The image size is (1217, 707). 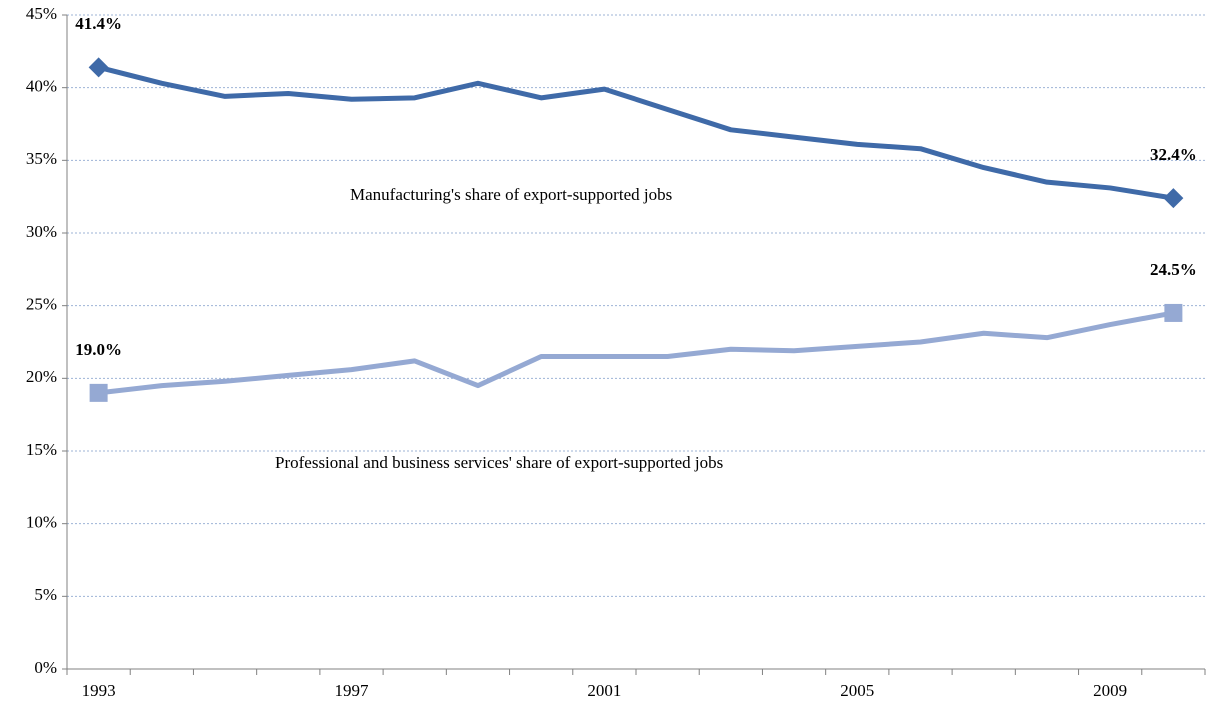 I want to click on x-tick-label: 1993, so click(x=99, y=690).